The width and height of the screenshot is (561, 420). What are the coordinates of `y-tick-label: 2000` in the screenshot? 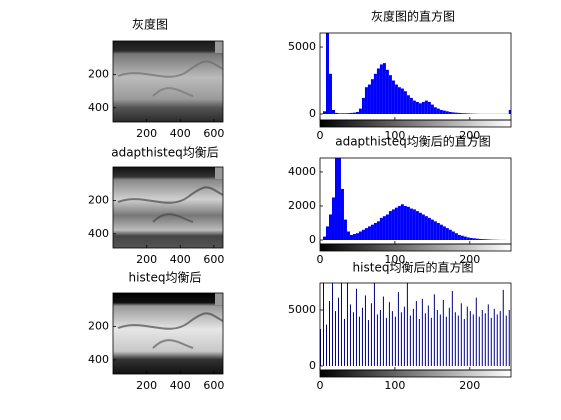 It's located at (302, 205).